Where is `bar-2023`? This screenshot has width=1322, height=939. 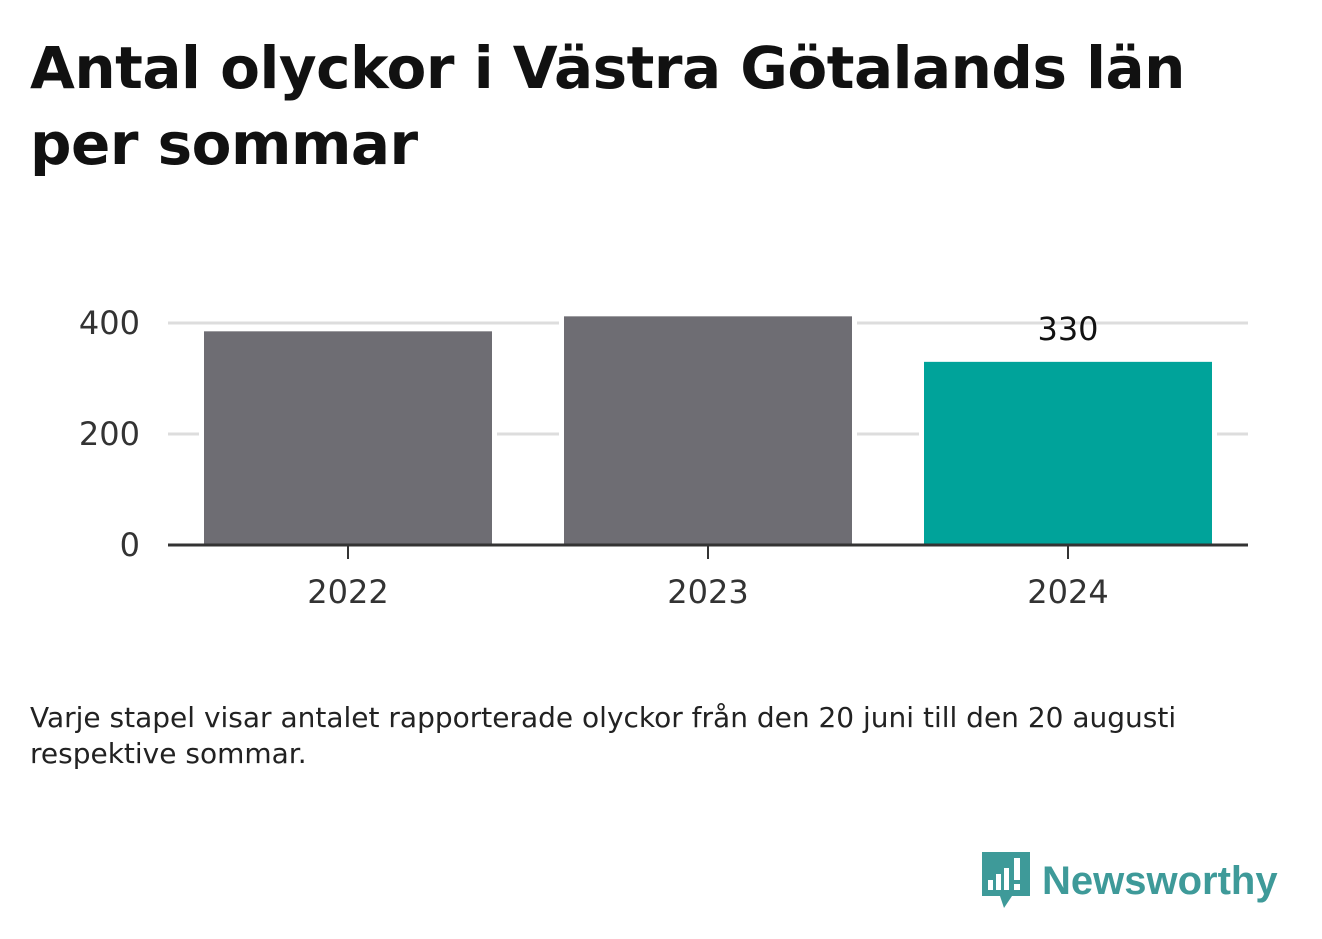
bar-2023 is located at coordinates (708, 430).